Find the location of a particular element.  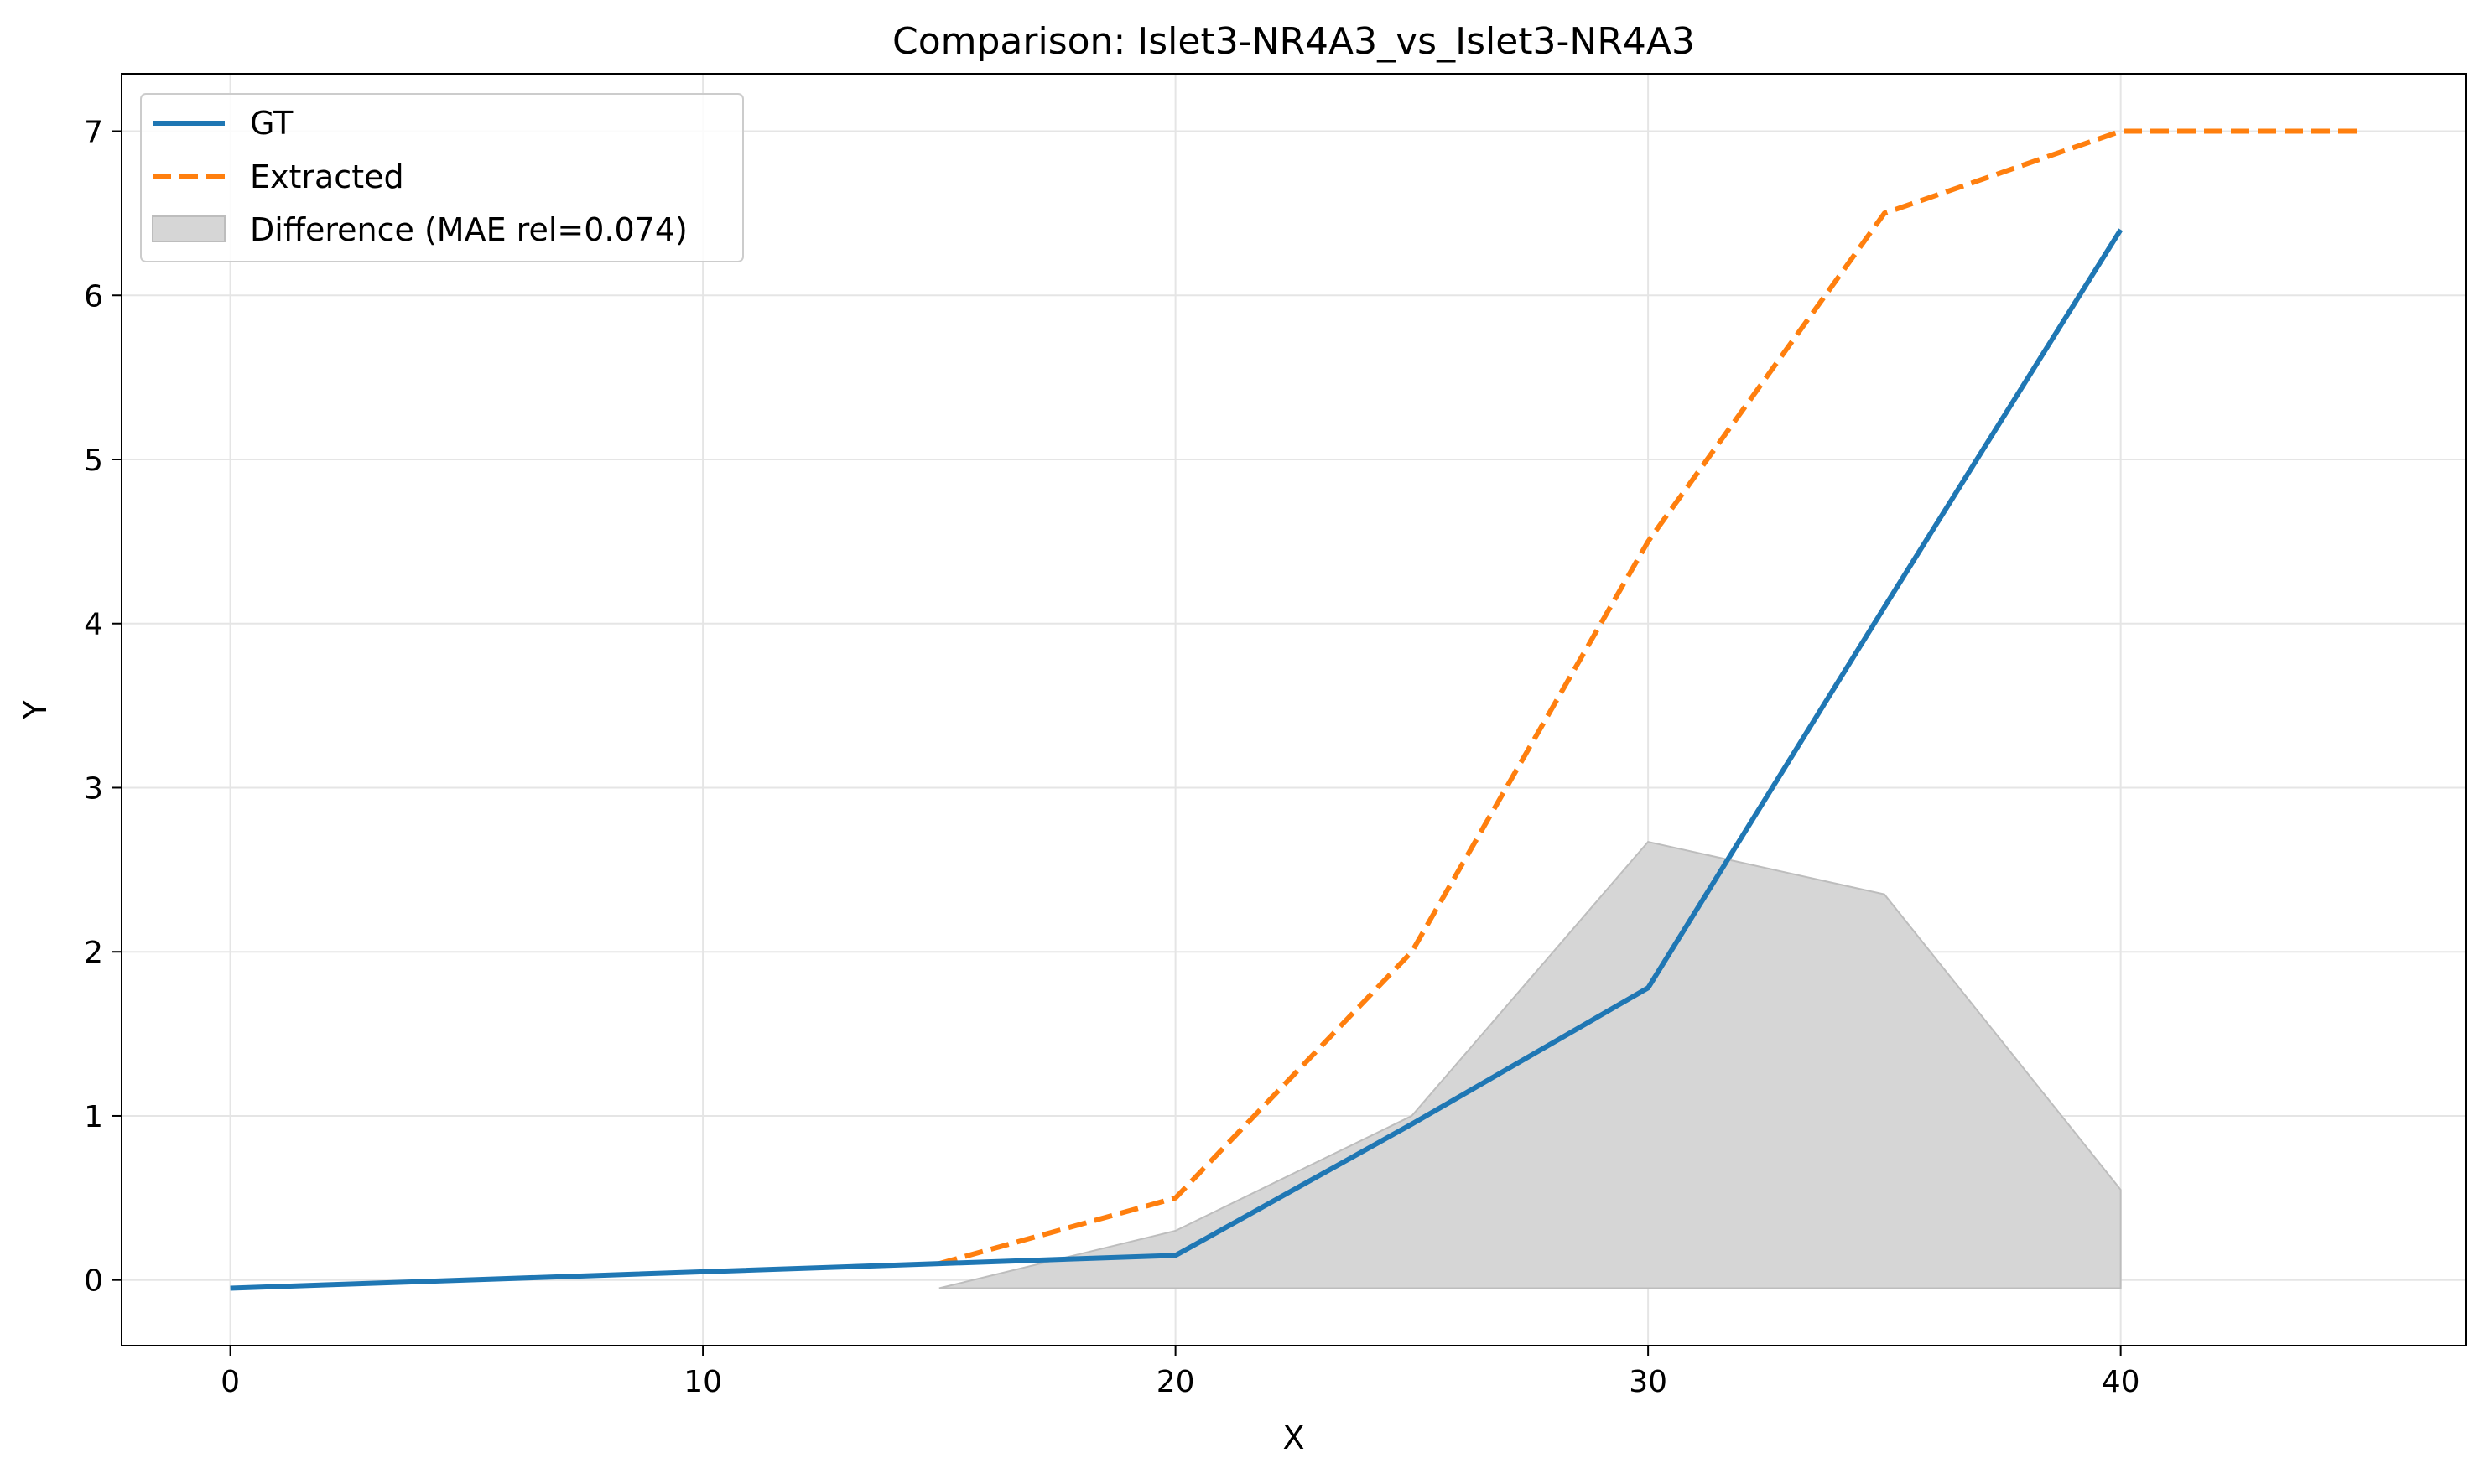

y-tick-label: 7 is located at coordinates (93, 133).